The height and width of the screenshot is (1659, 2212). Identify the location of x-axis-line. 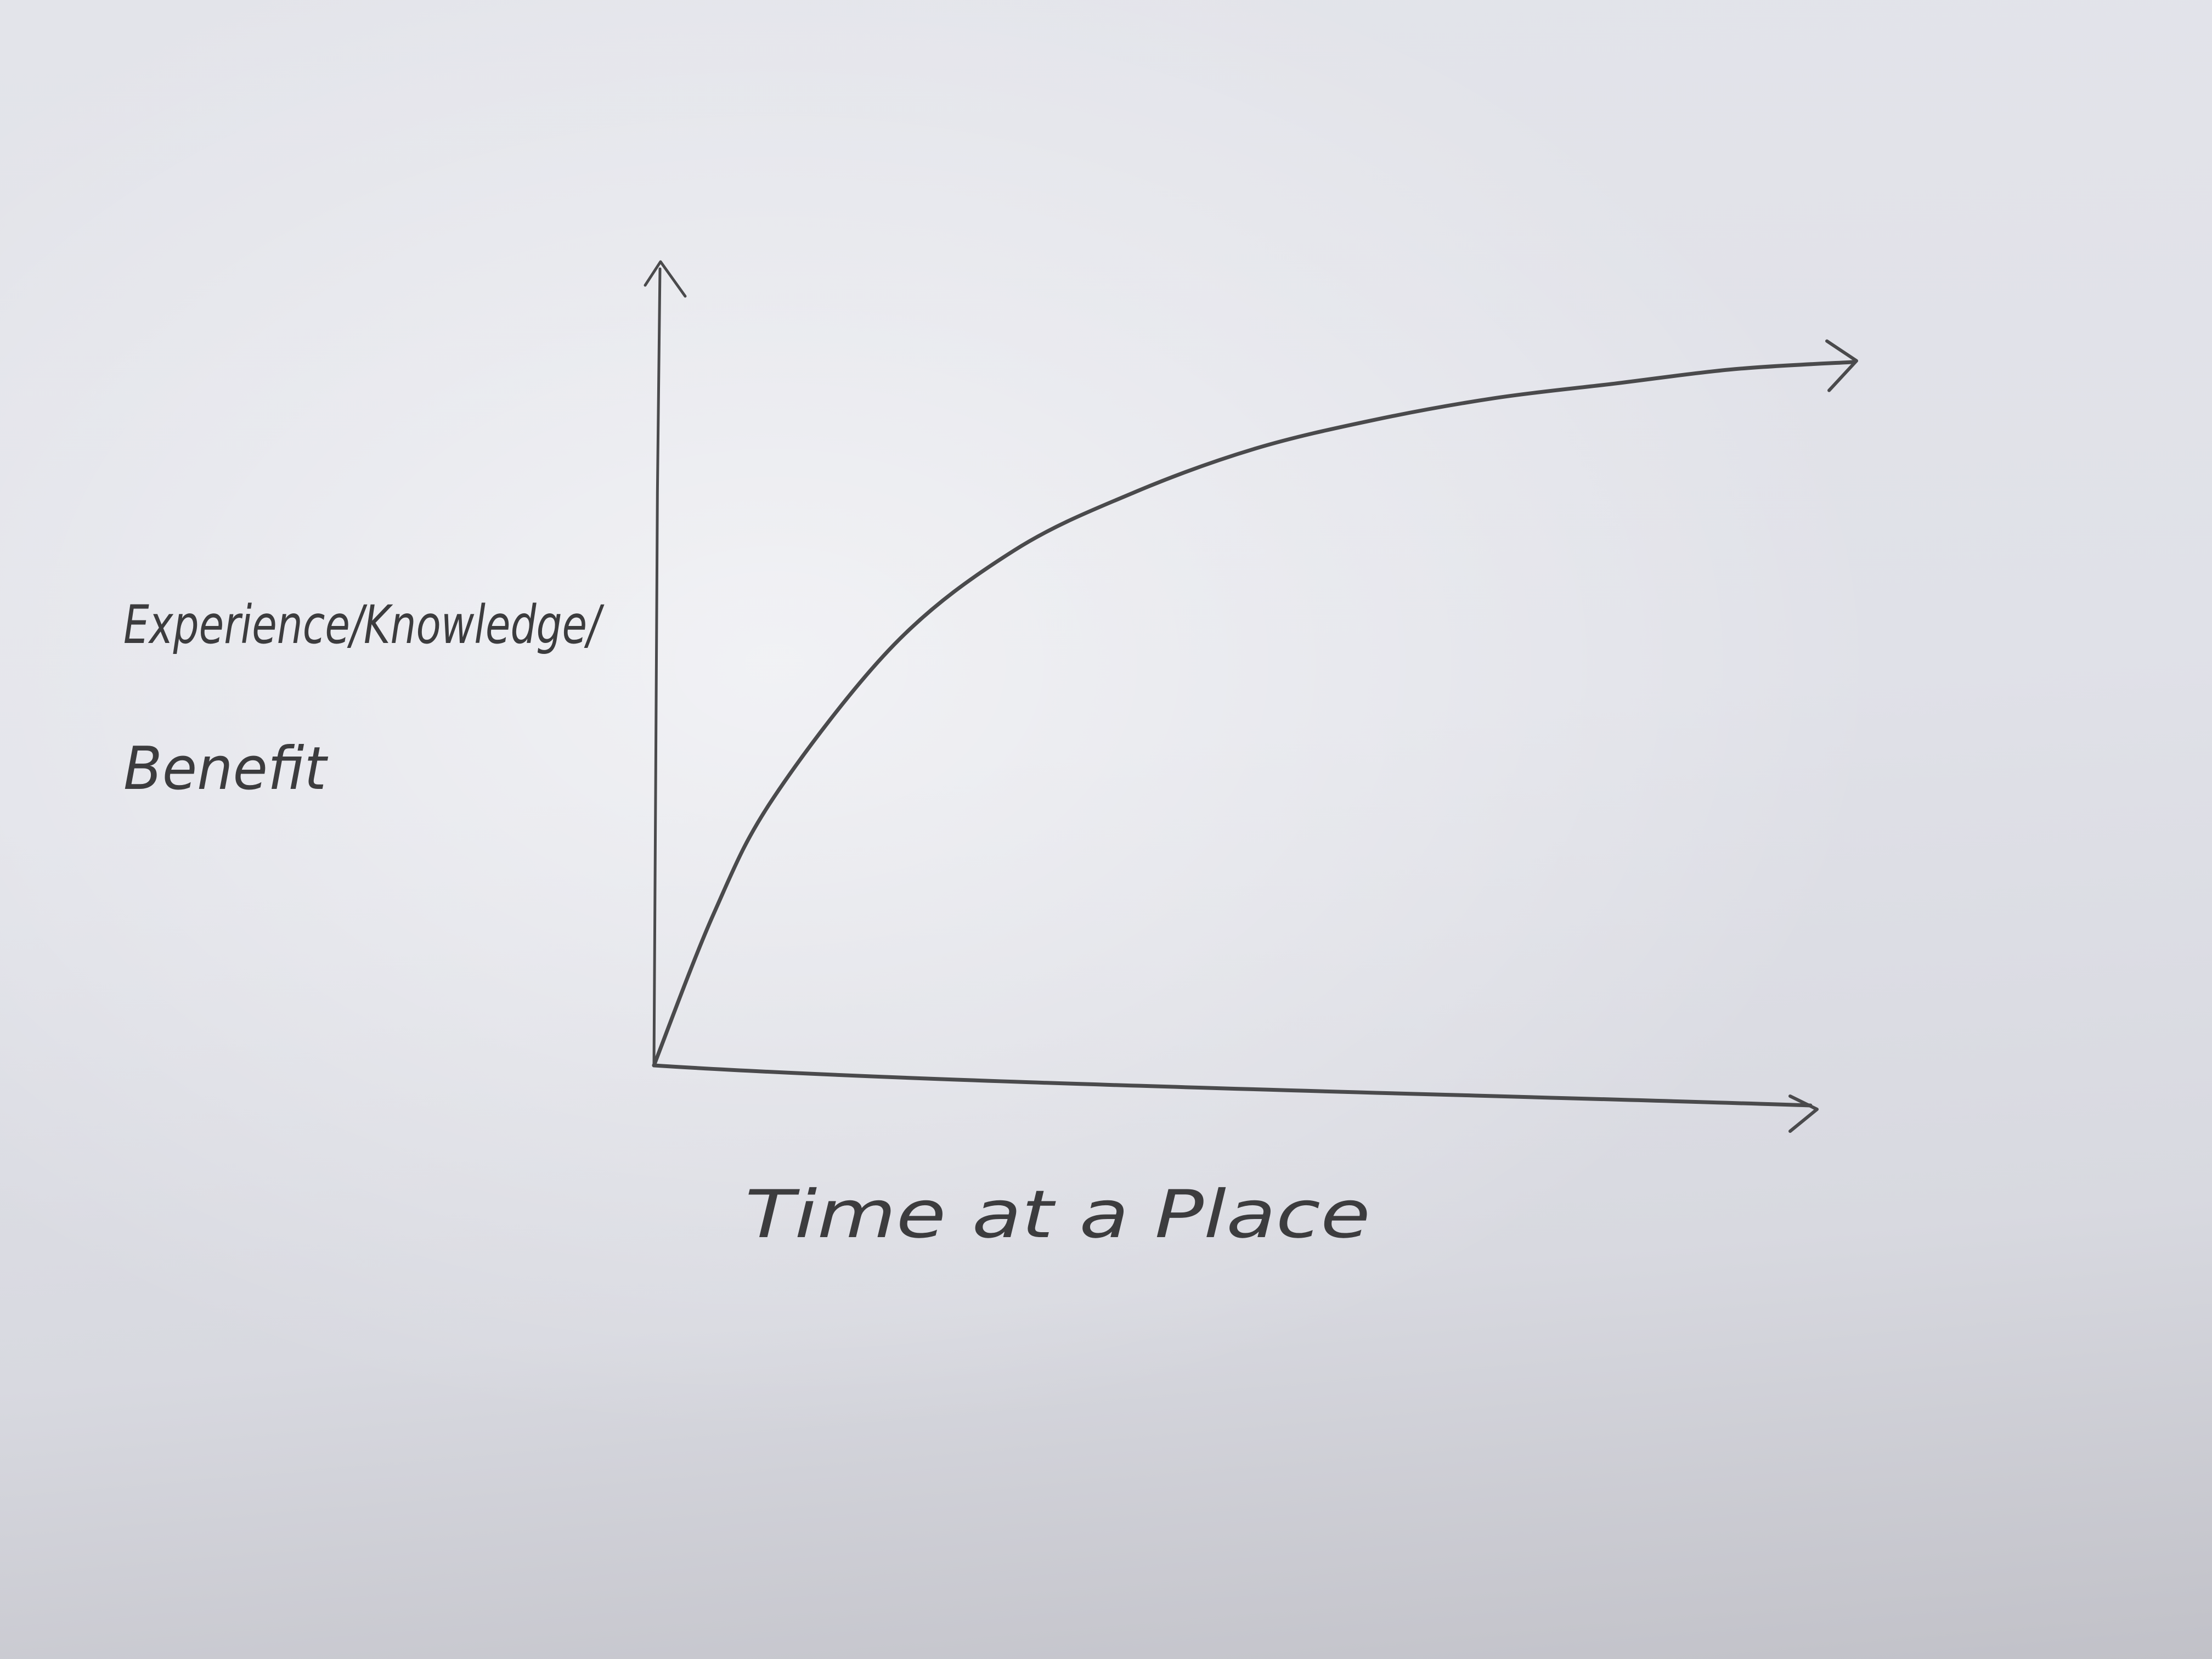
(1232, 1085).